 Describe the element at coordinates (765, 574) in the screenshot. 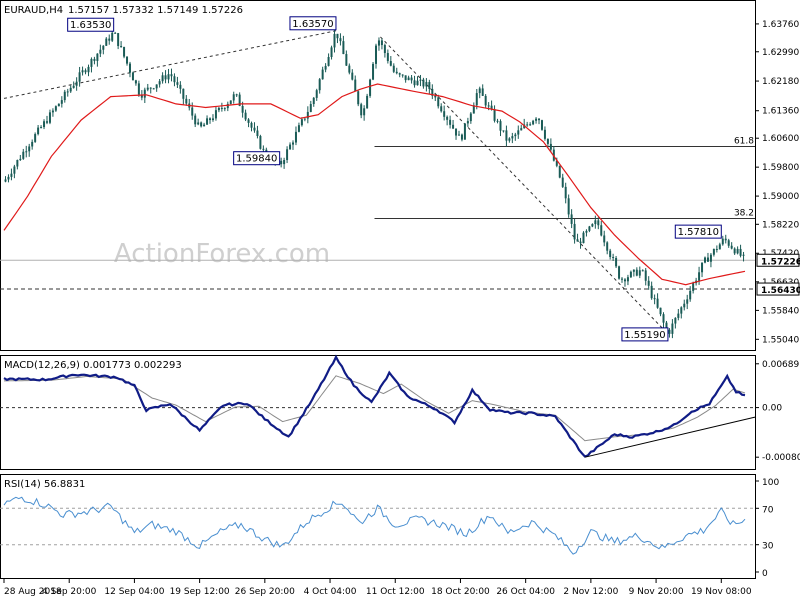

I see `rsi-axis-label: 0` at that location.